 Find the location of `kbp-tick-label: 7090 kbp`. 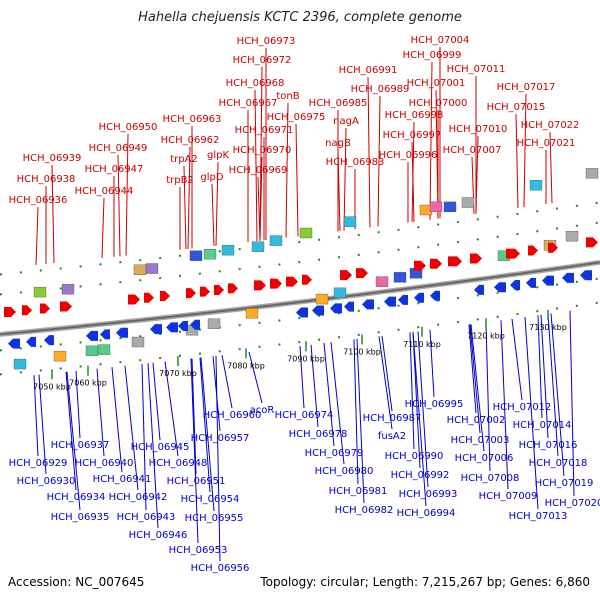

kbp-tick-label: 7090 kbp is located at coordinates (306, 358).